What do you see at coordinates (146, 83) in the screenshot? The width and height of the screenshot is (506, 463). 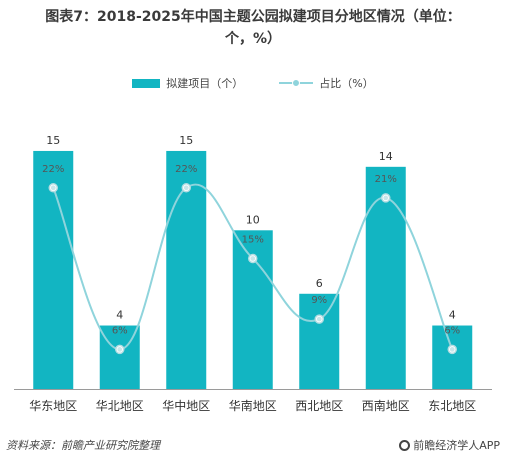 I see `legend-bar-swatch` at bounding box center [146, 83].